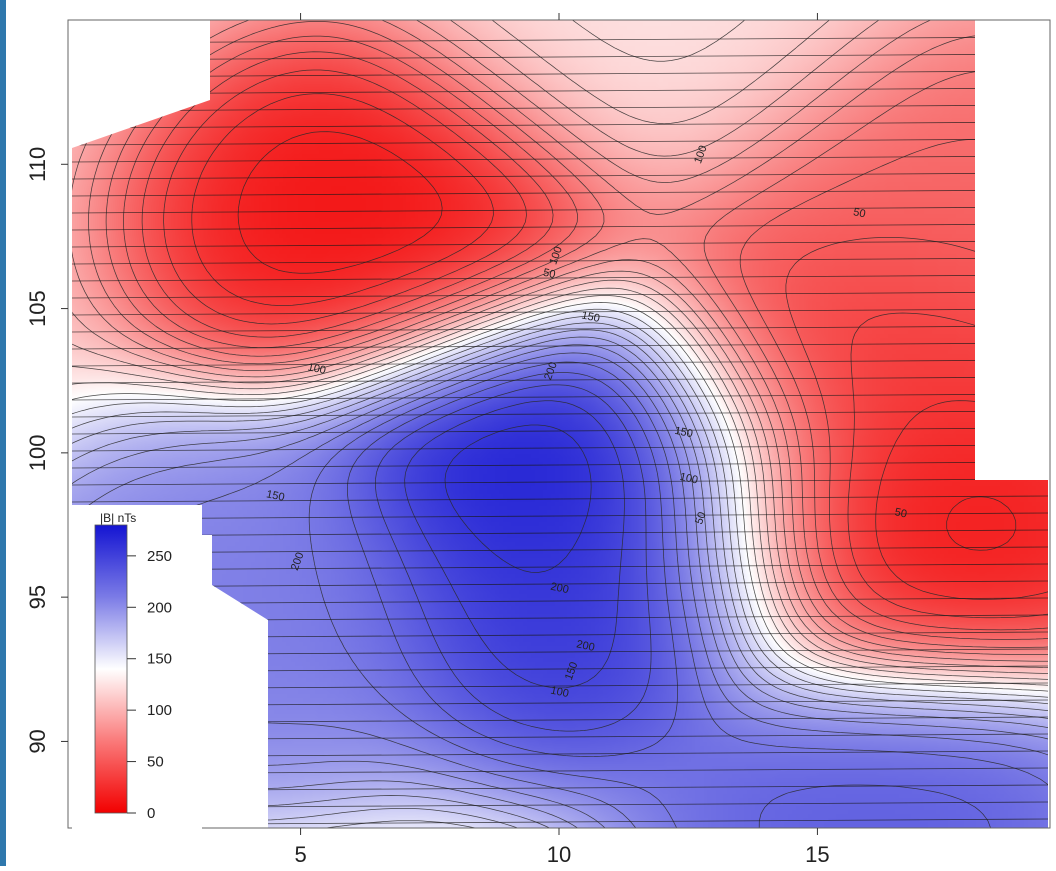 The image size is (1056, 871). What do you see at coordinates (159, 710) in the screenshot?
I see `colorbar-tick-label: 100` at bounding box center [159, 710].